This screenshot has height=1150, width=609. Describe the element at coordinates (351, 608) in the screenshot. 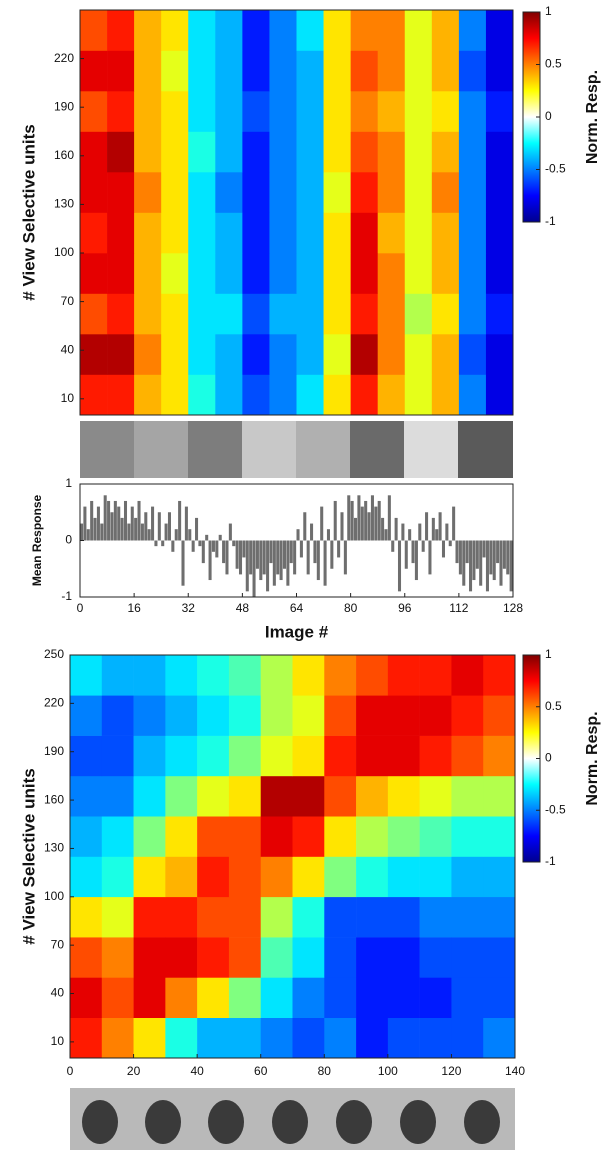

I see `x-tick-label: 80` at that location.